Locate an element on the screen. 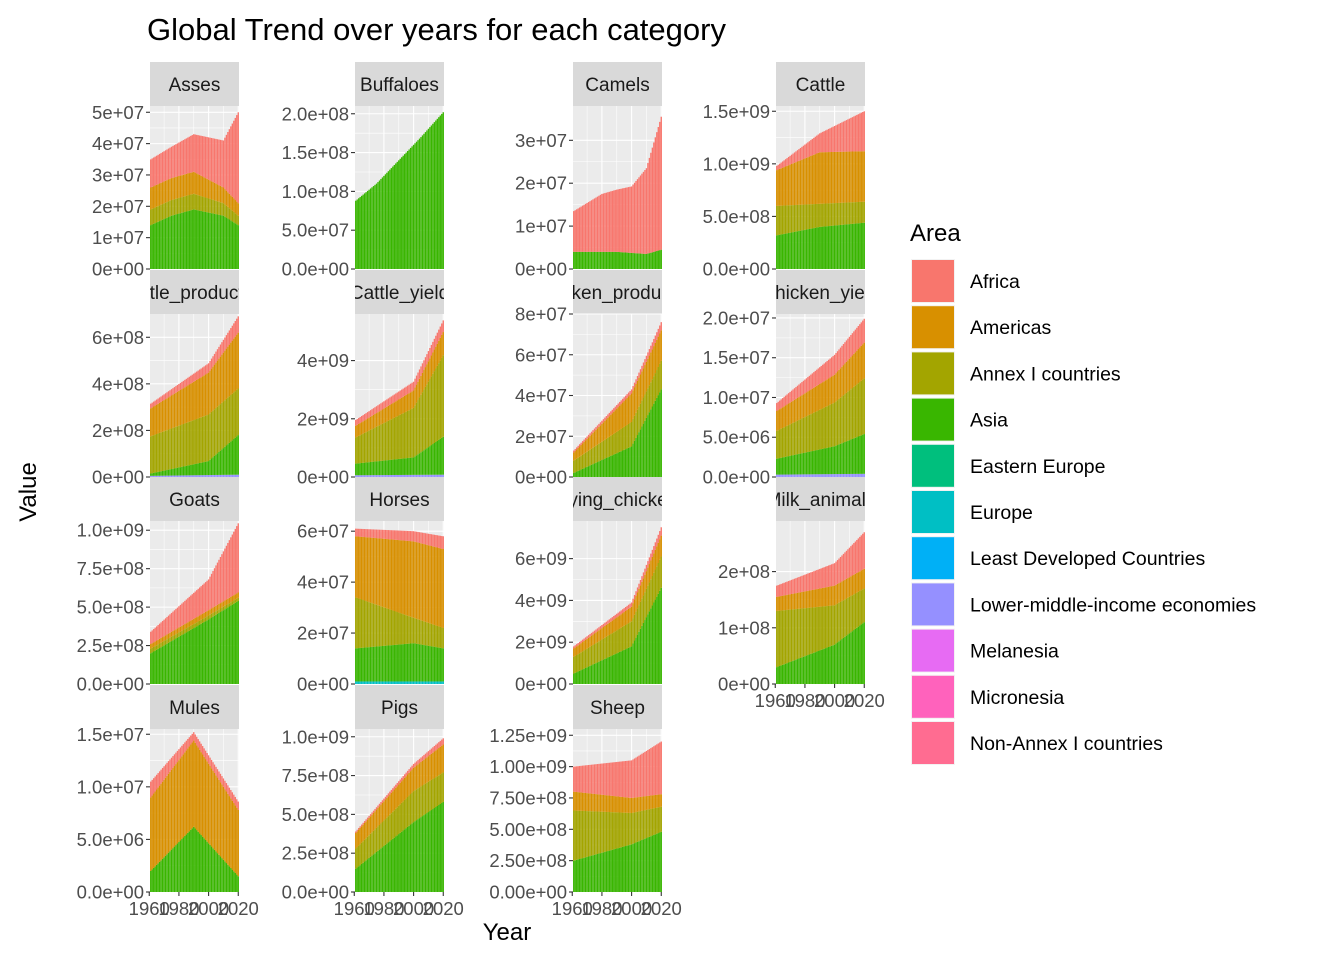 The image size is (1344, 960). bar-annex-i-countries-1965 is located at coordinates (156, 453).